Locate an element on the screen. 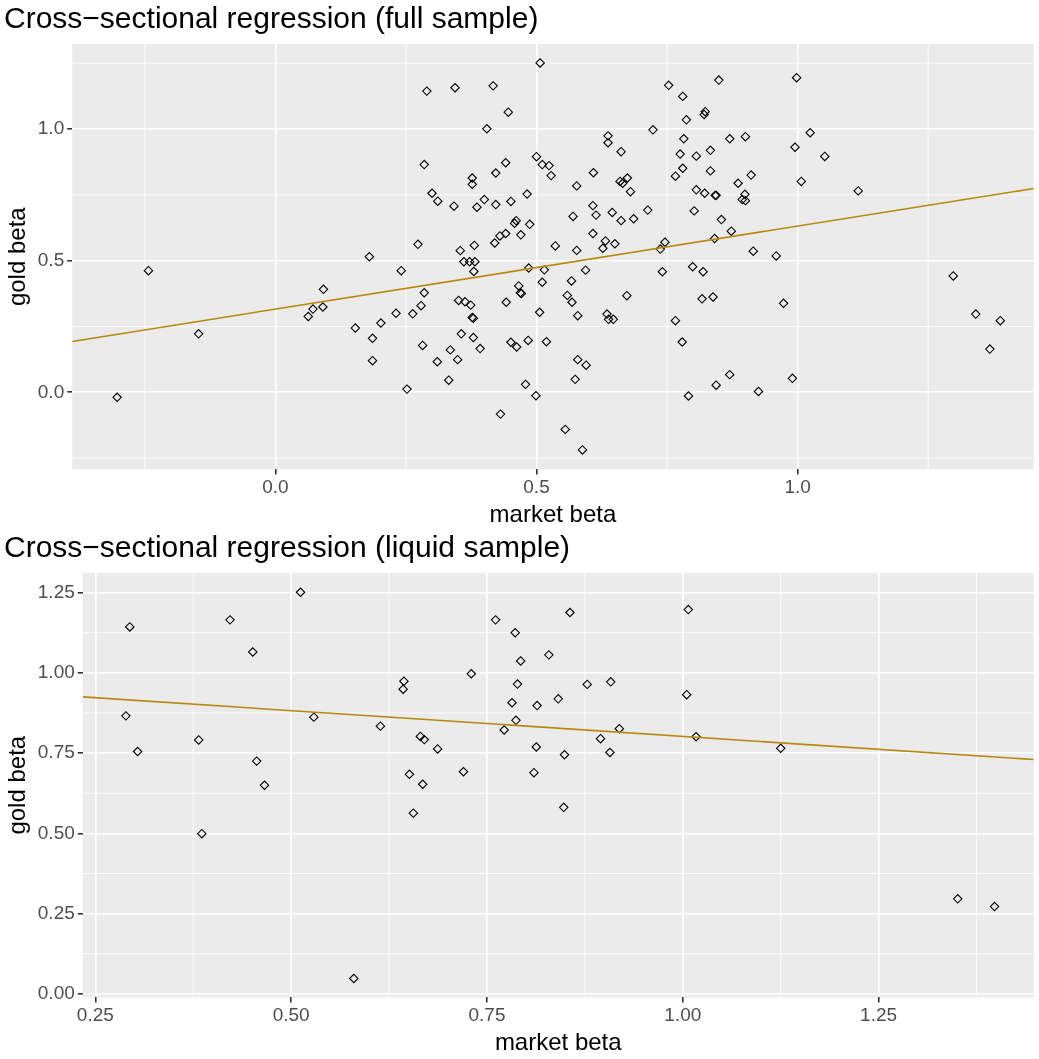  y-tick-label: 0.5 is located at coordinates (51, 259).